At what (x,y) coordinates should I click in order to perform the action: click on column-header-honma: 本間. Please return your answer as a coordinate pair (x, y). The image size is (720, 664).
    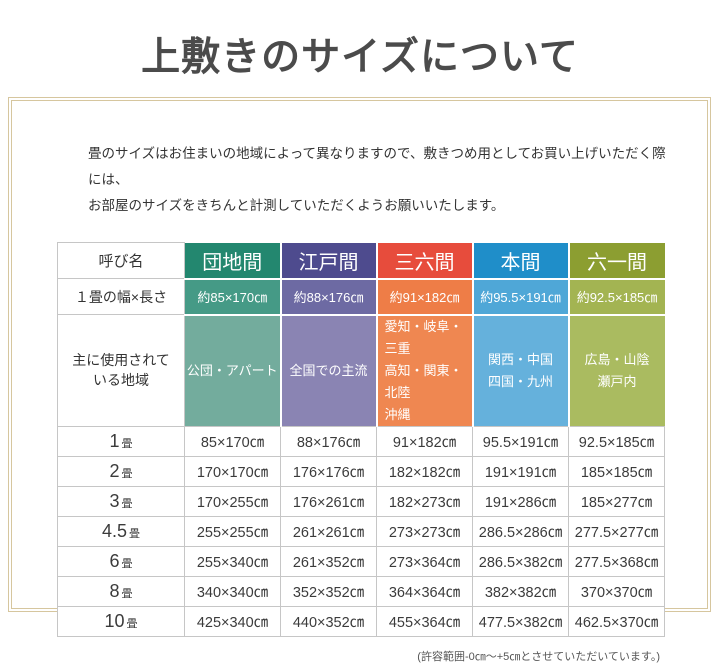
    Looking at the image, I should click on (520, 261).